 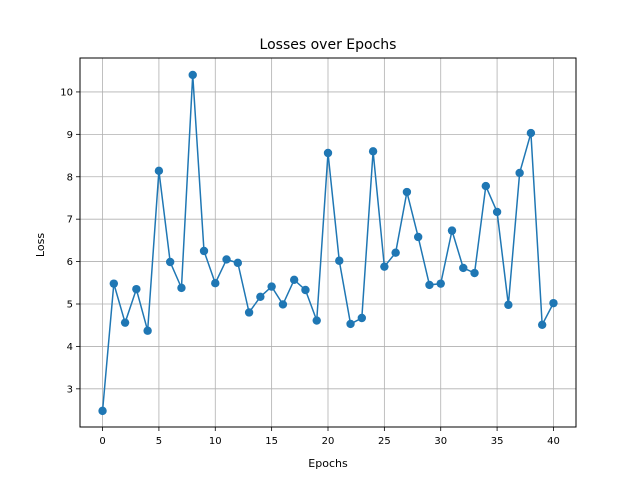 What do you see at coordinates (553, 441) in the screenshot?
I see `x-tick-label: 40` at bounding box center [553, 441].